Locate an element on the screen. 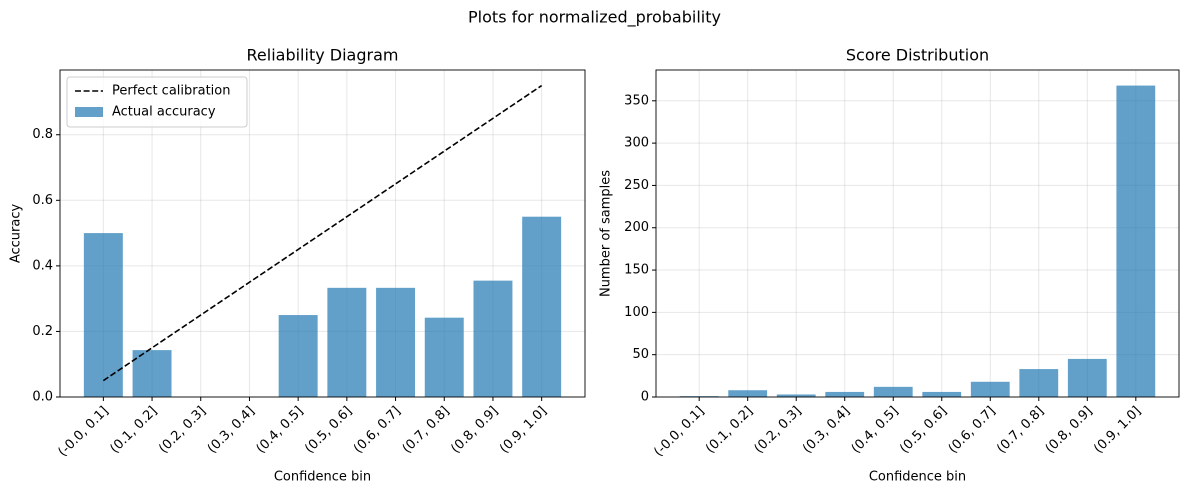  y-tick-label: 300 is located at coordinates (636, 143).